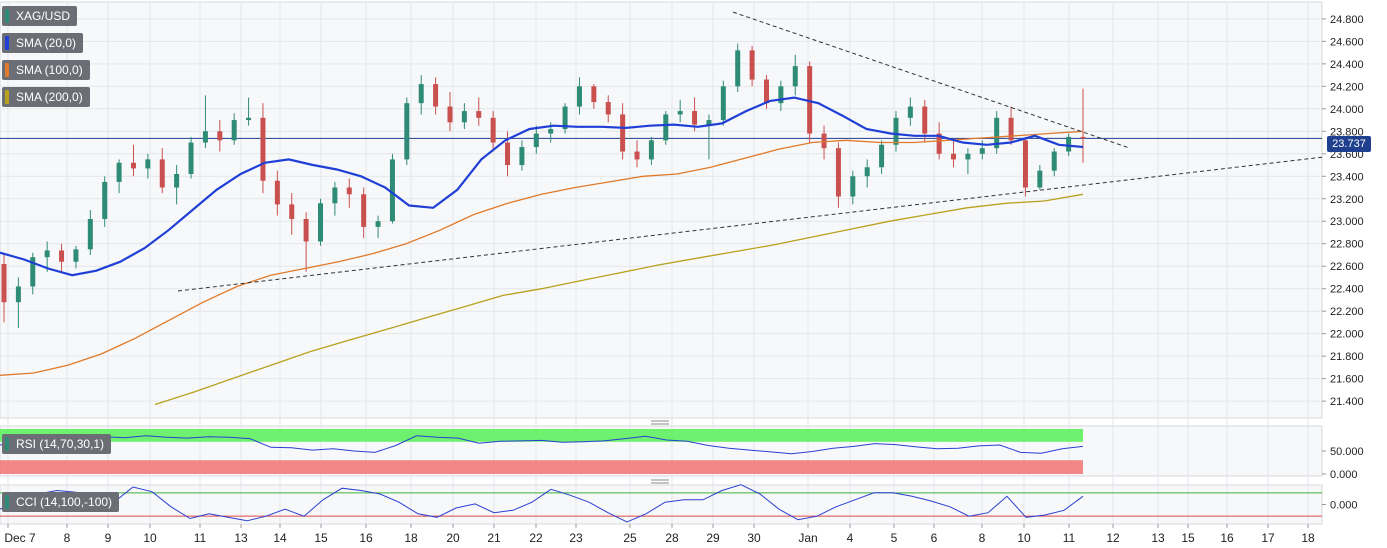 Image resolution: width=1387 pixels, height=548 pixels. What do you see at coordinates (1347, 222) in the screenshot?
I see `y-tick-label: 23.000` at bounding box center [1347, 222].